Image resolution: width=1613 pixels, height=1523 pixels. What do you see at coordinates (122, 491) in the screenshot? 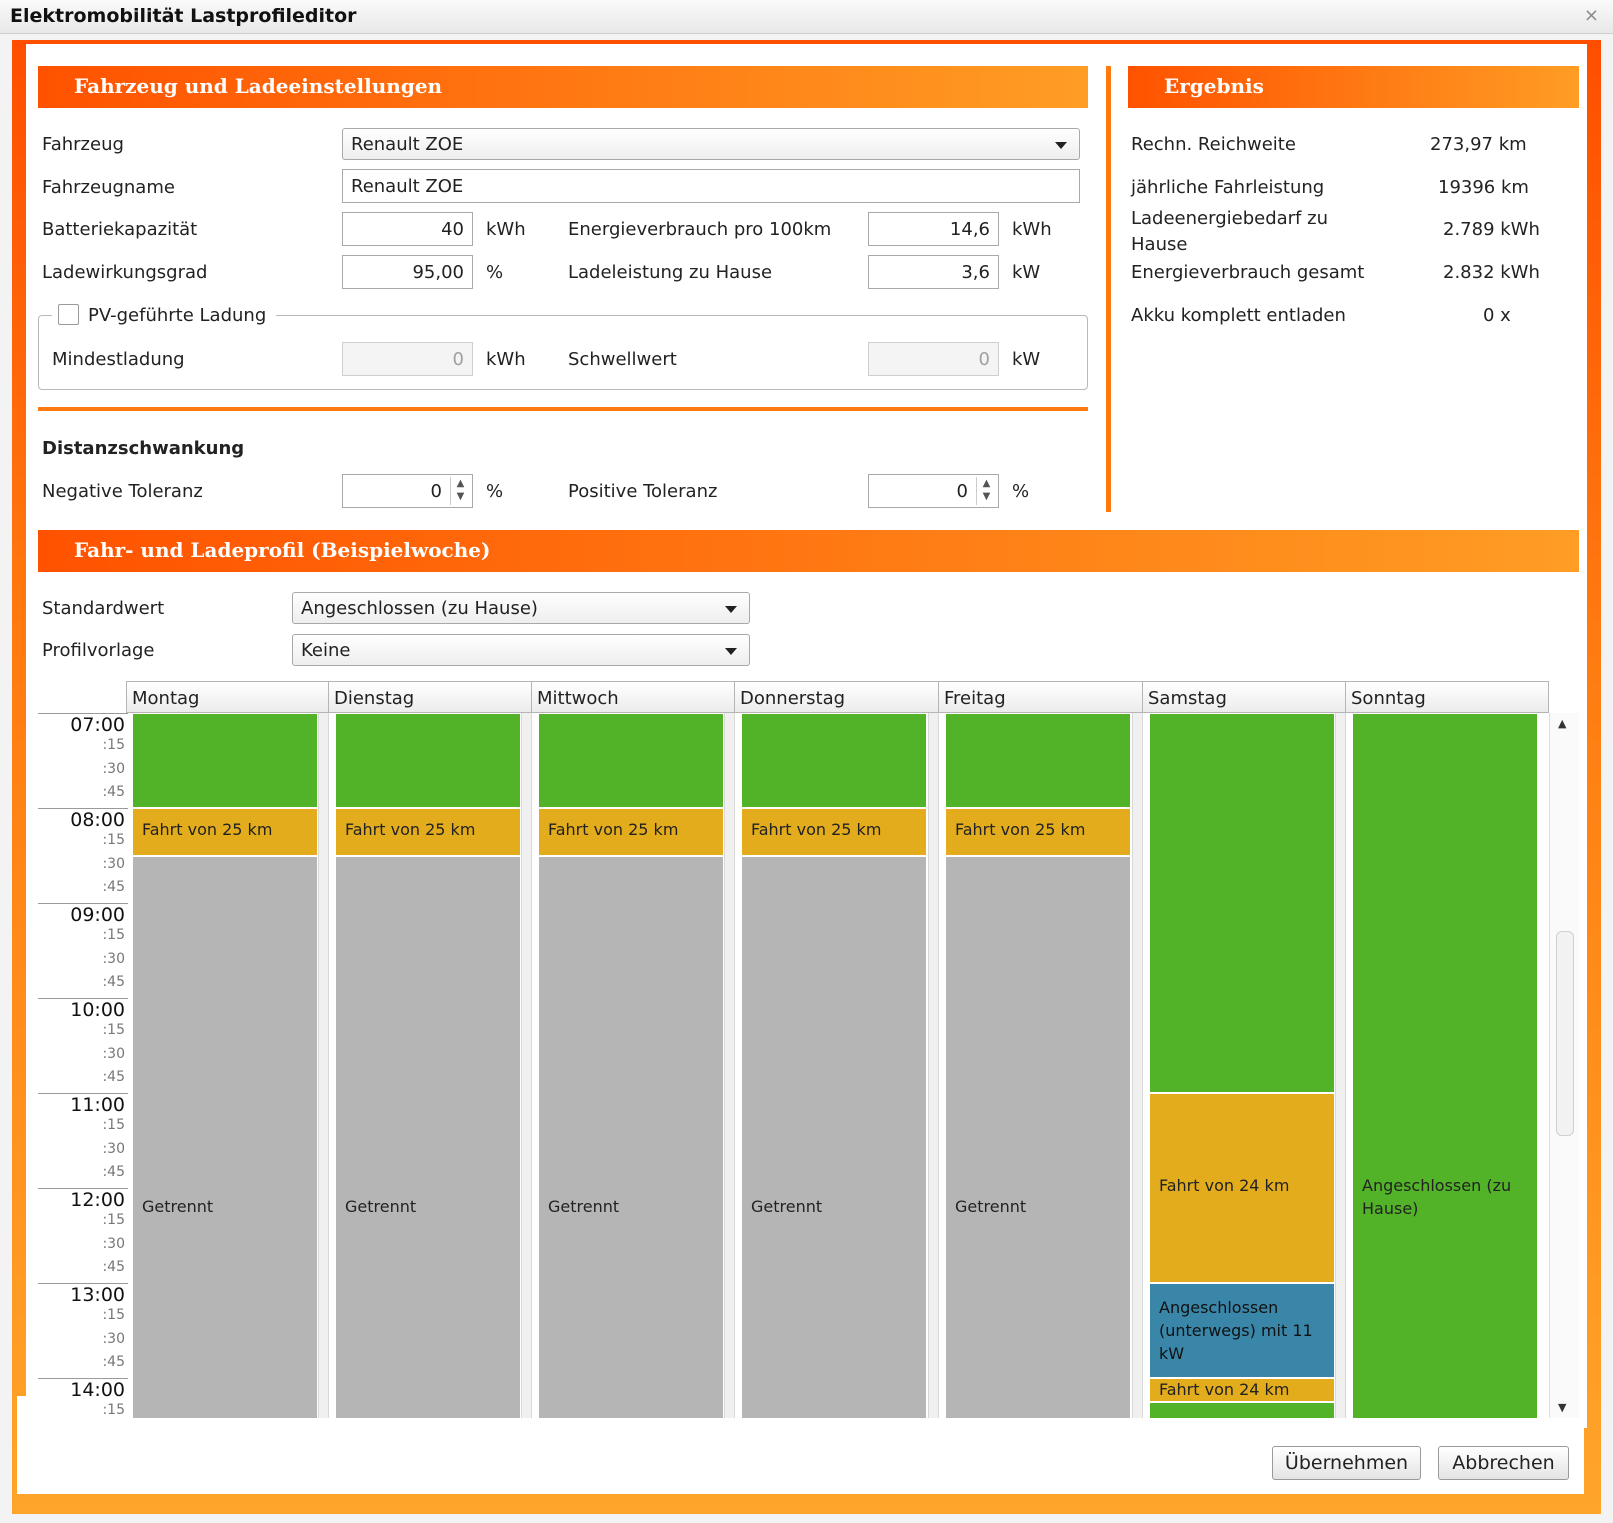
I see `negative-tolerance-label: Negative Toleranz` at bounding box center [122, 491].